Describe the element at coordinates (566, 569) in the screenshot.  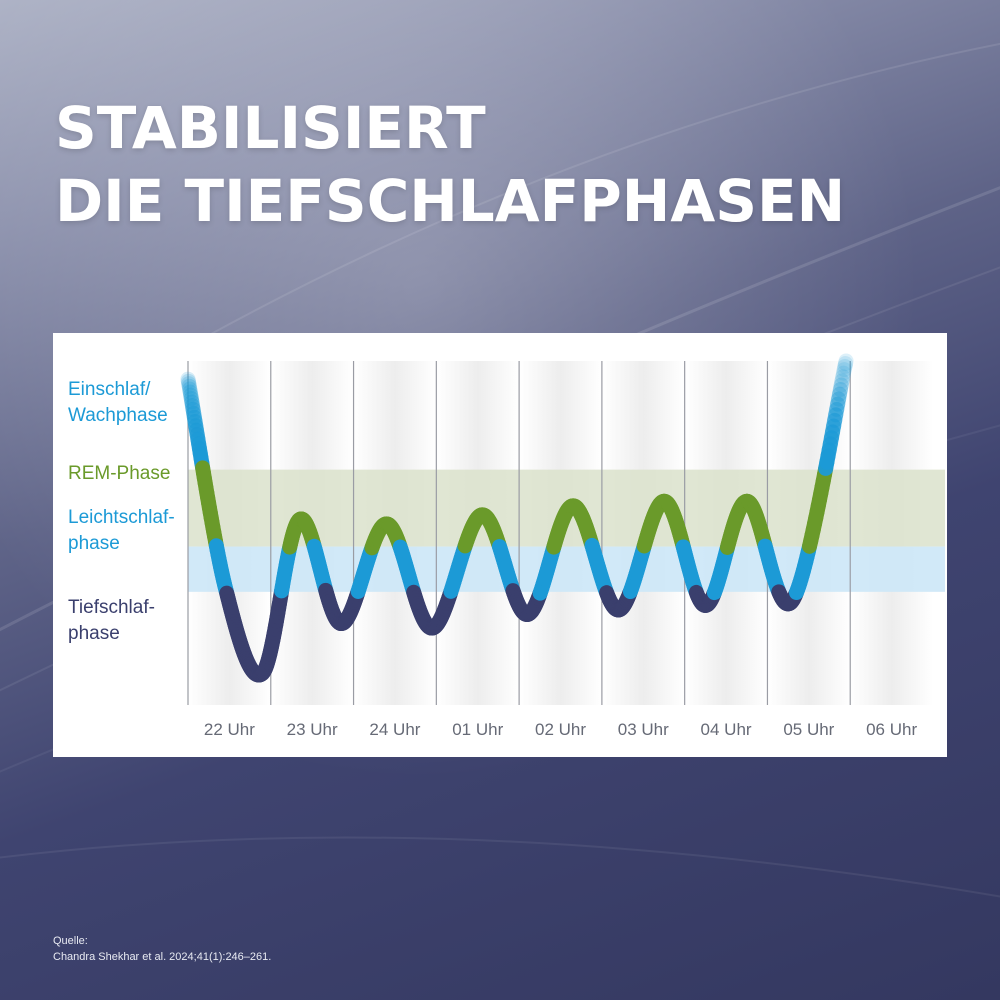
I see `light-sleep-band` at that location.